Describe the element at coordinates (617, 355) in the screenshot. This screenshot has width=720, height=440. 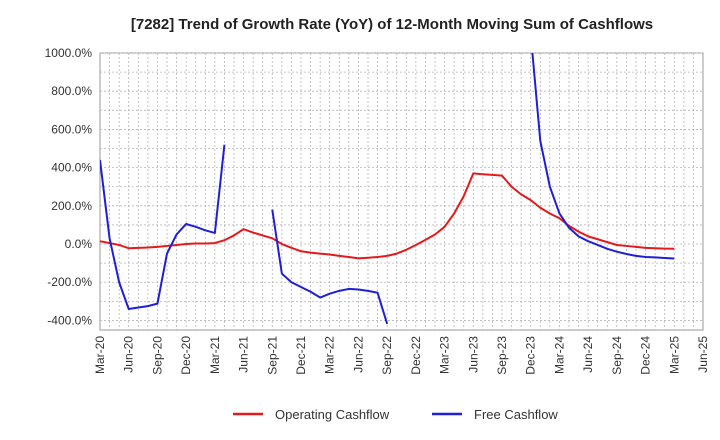
I see `x-tick-label: Sep-24` at that location.